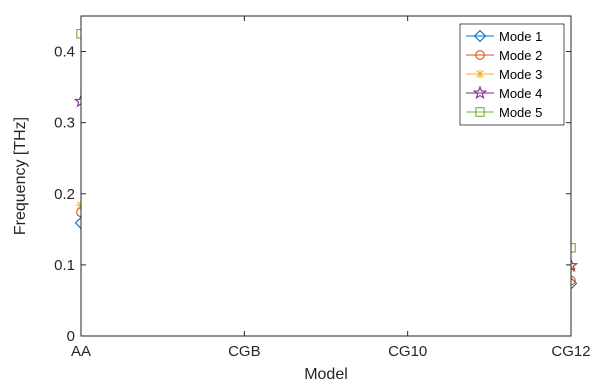 This screenshot has height=385, width=595. I want to click on y-tick-label: 0.3, so click(64, 123).